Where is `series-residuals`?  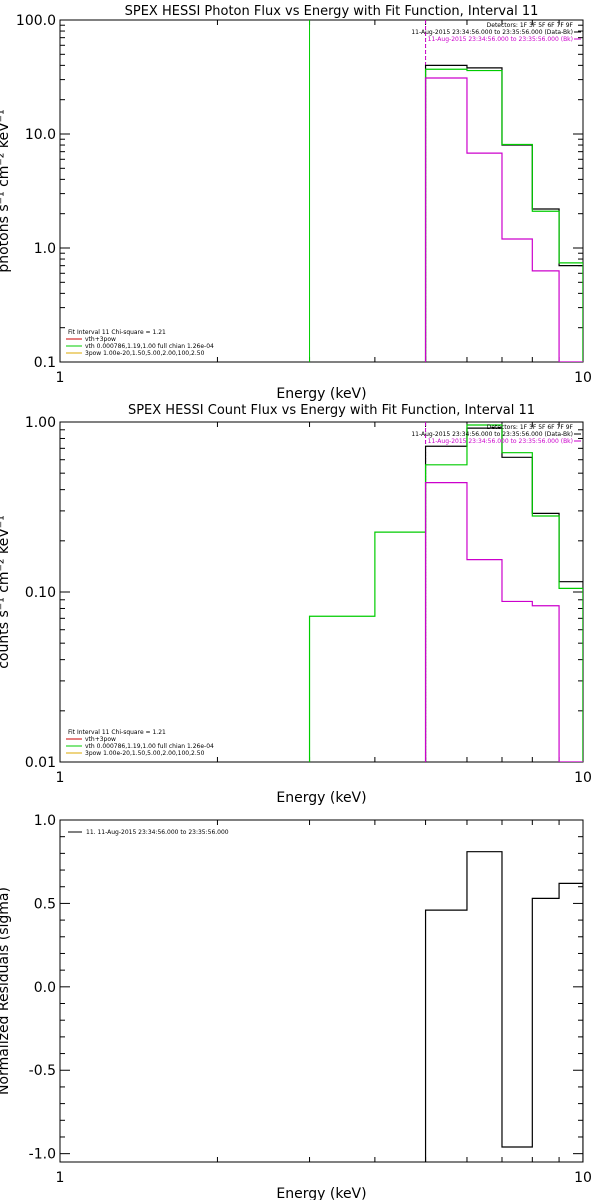
series-residuals is located at coordinates (503, 1006).